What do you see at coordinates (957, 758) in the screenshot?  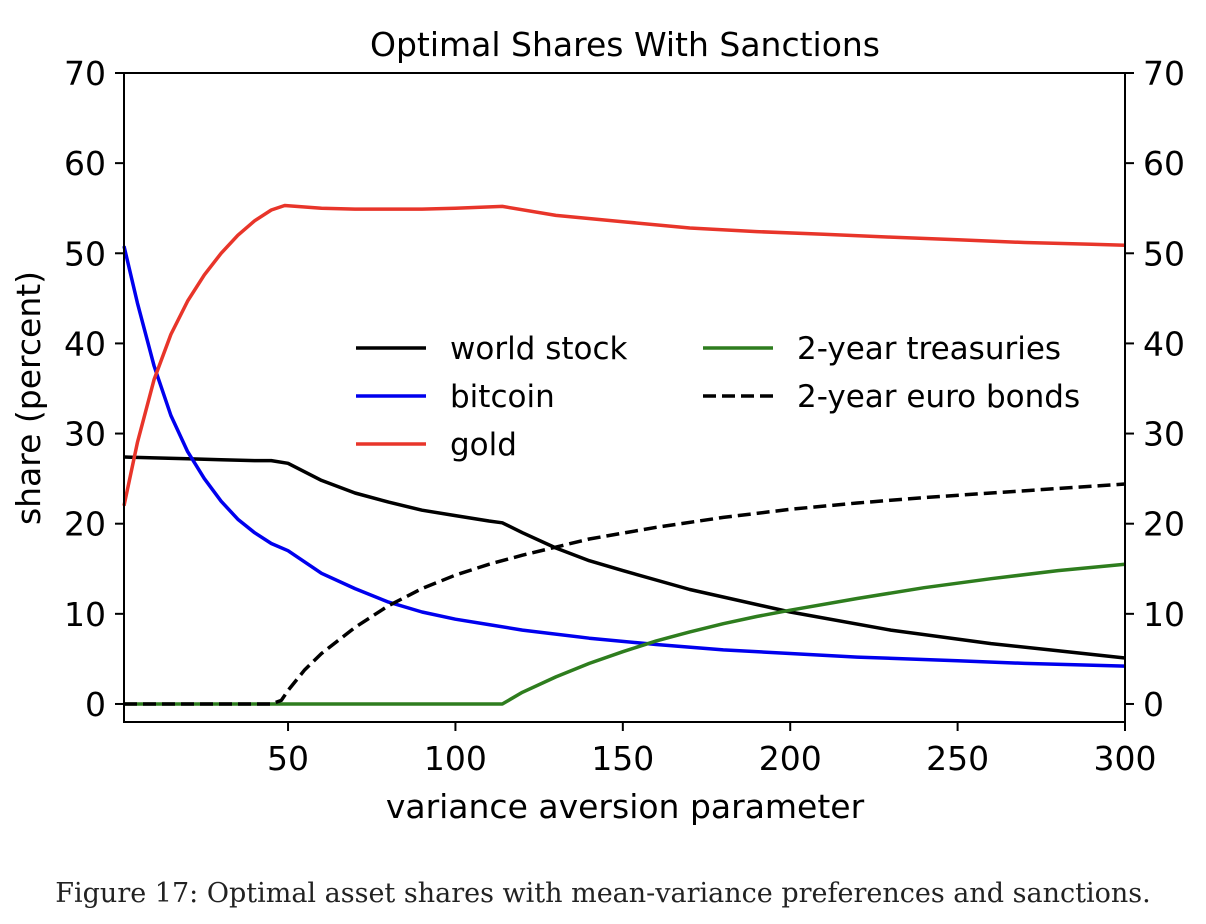 I see `x-tick-label: 250` at bounding box center [957, 758].